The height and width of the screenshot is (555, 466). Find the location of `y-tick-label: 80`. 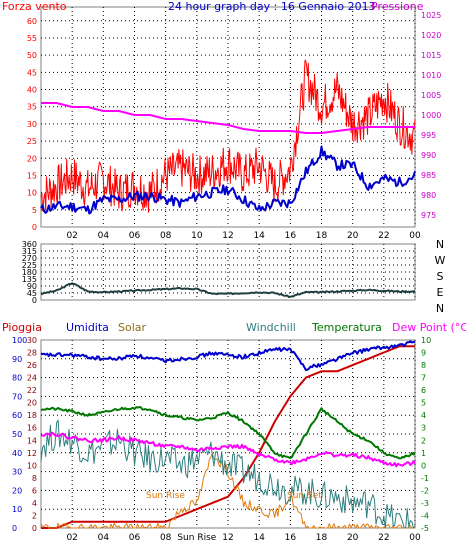

y-tick-label: 80 is located at coordinates (17, 378).